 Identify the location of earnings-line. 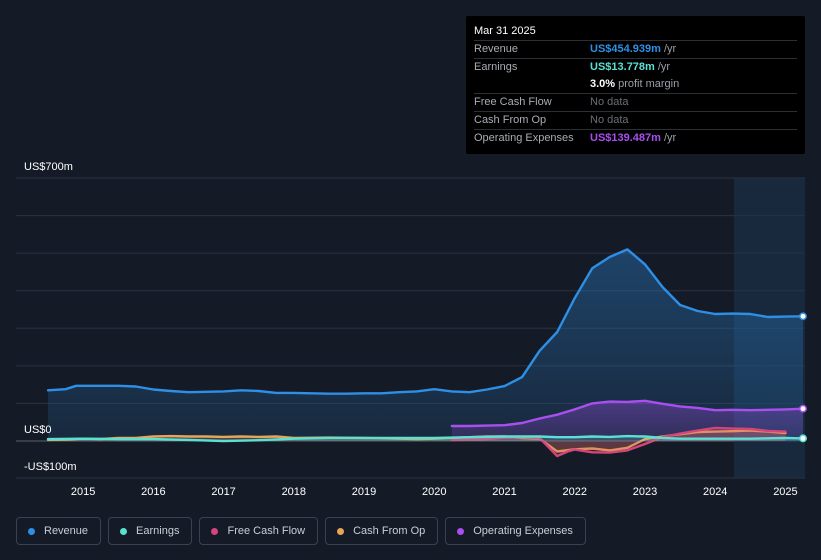
(425, 438).